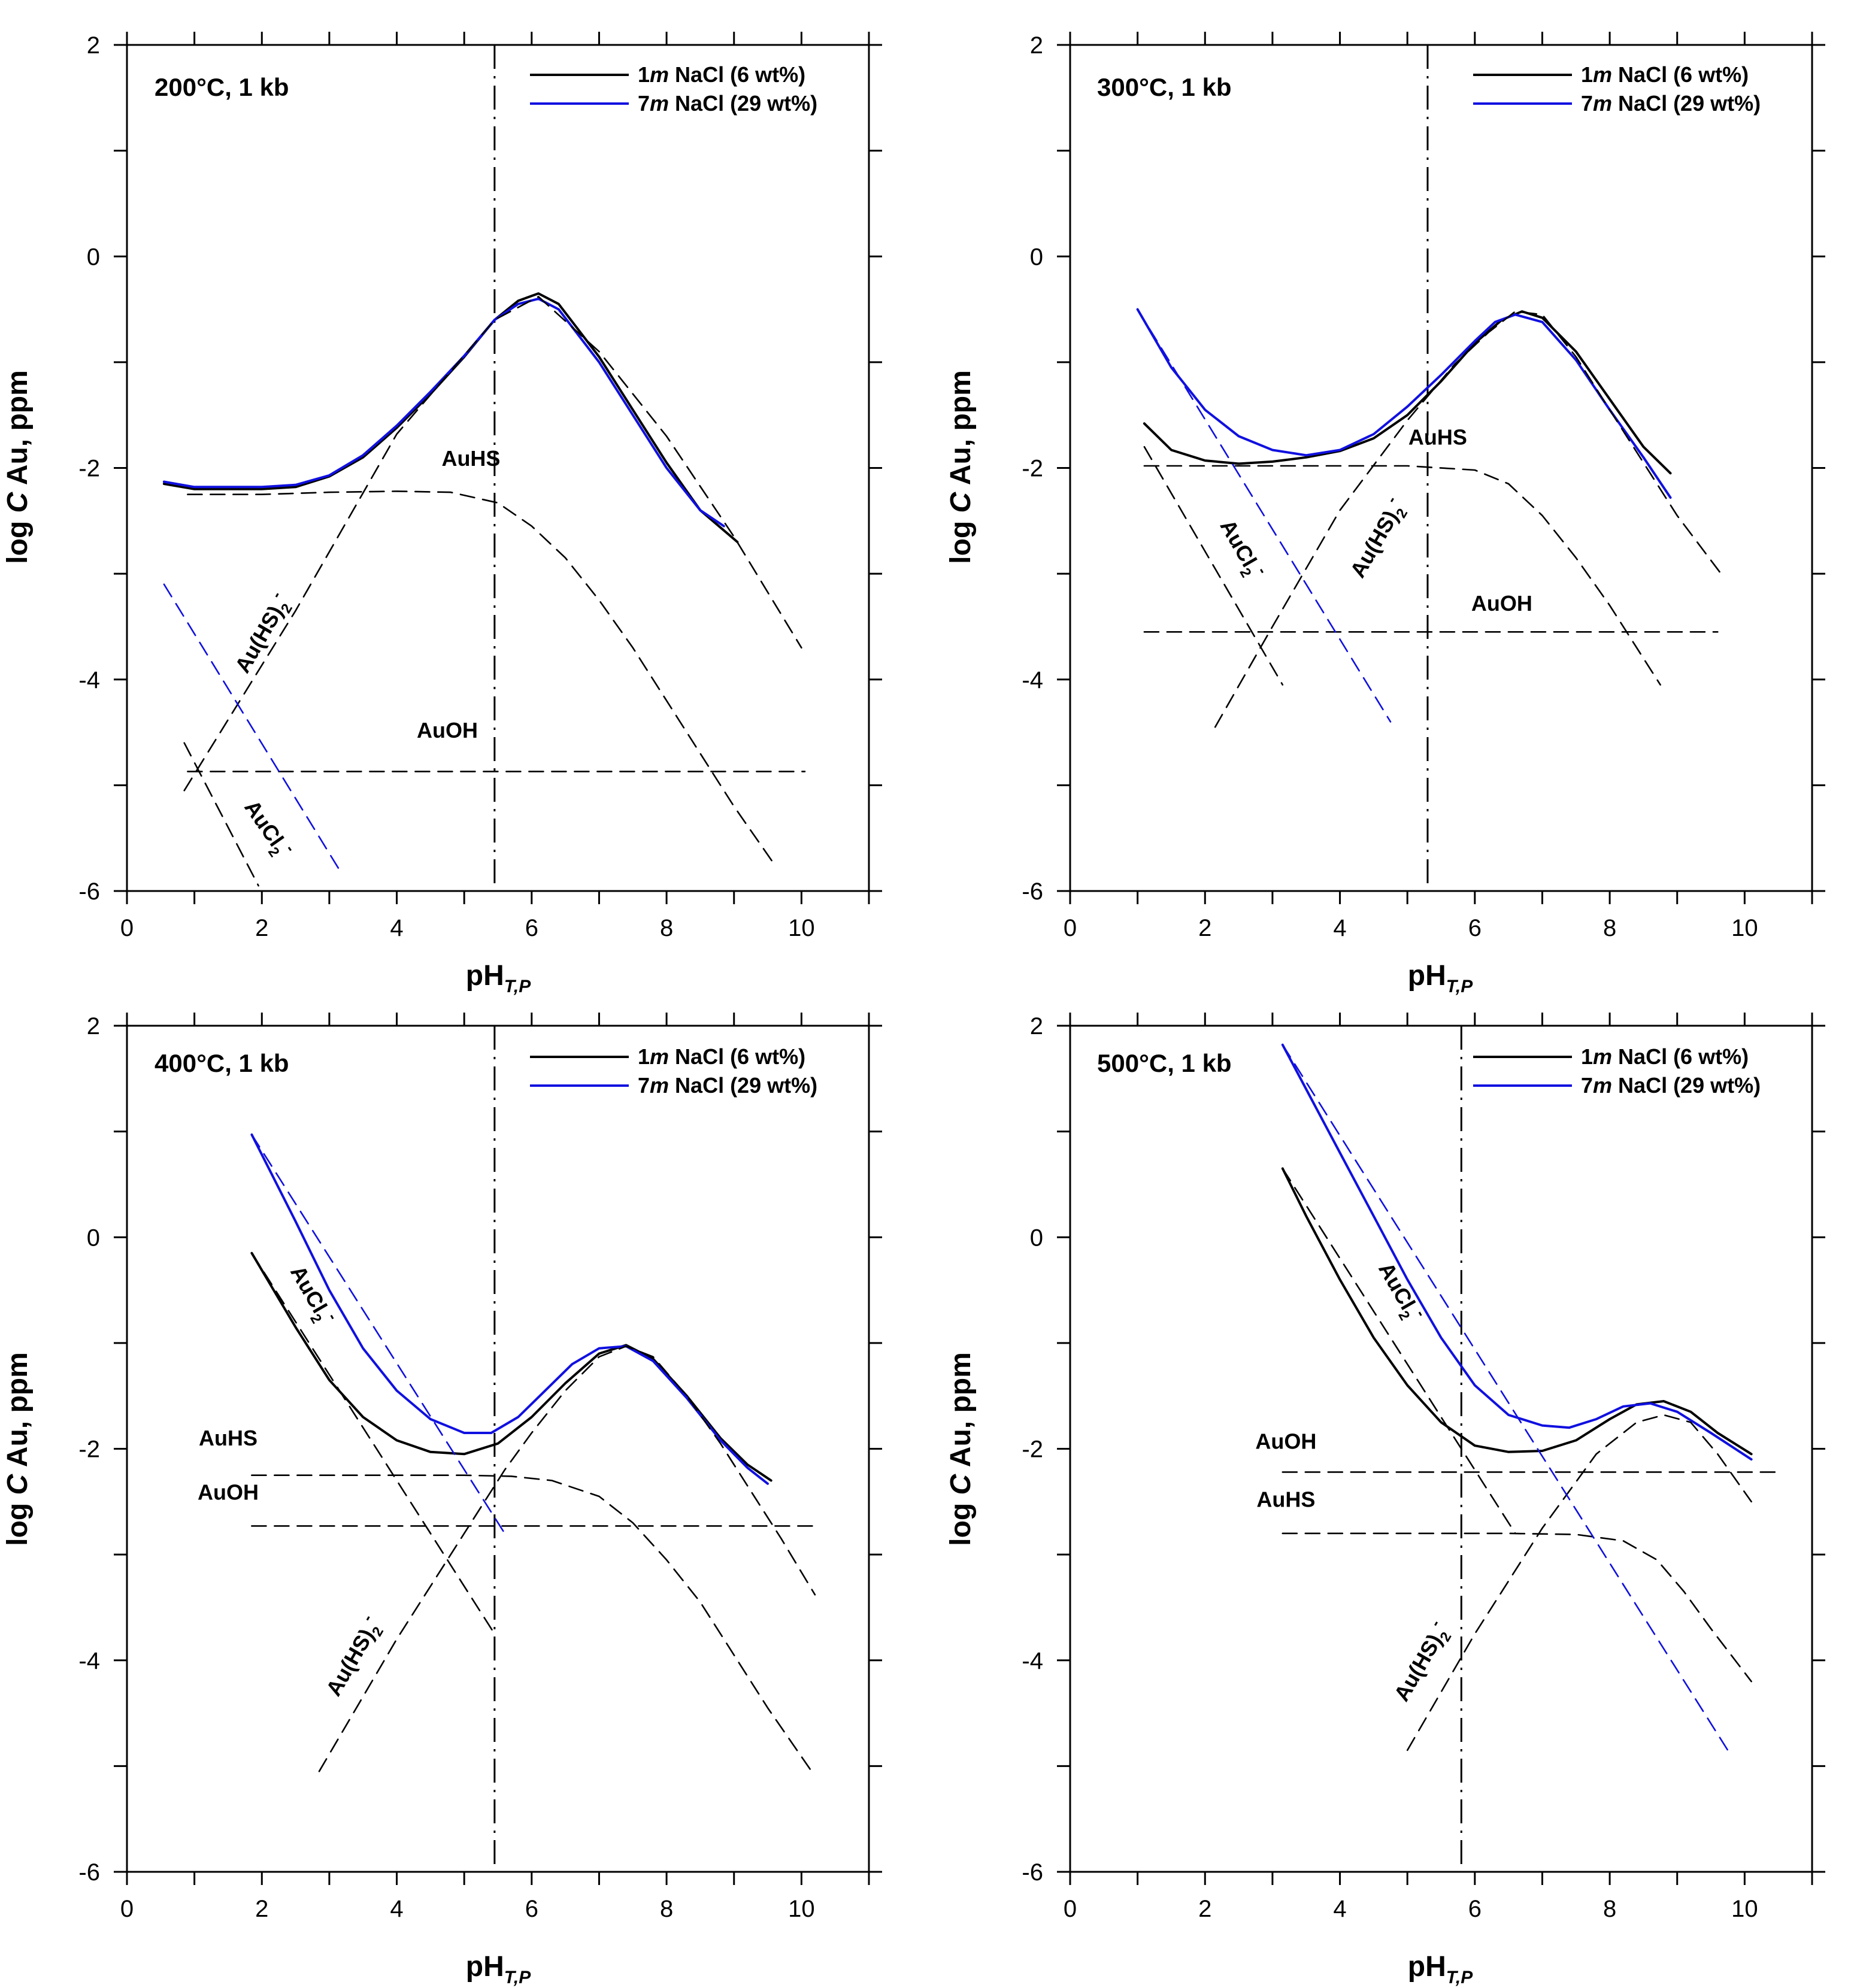 This screenshot has height=1988, width=1854. What do you see at coordinates (221, 87) in the screenshot?
I see `panel-title: 200°C, 1 kb` at bounding box center [221, 87].